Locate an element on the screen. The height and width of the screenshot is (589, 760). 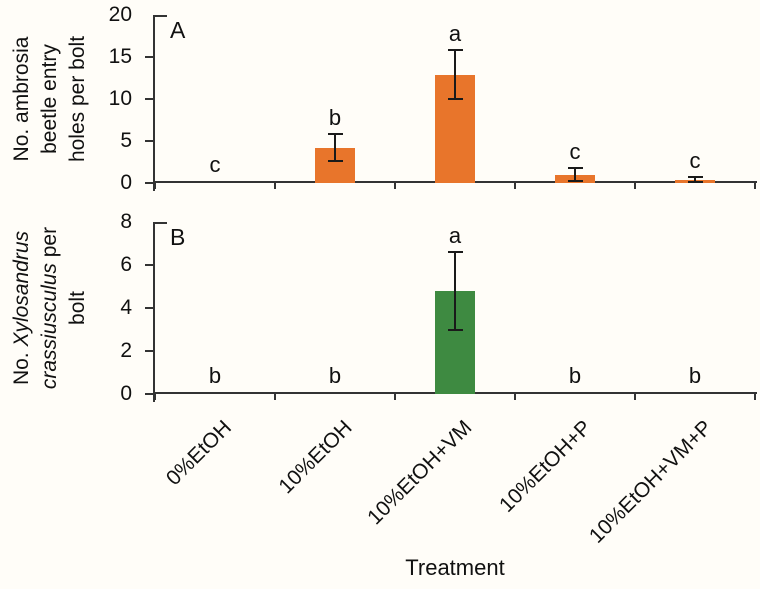
y-axis-label-line: No. Xylosandrus is located at coordinates (22, 308).